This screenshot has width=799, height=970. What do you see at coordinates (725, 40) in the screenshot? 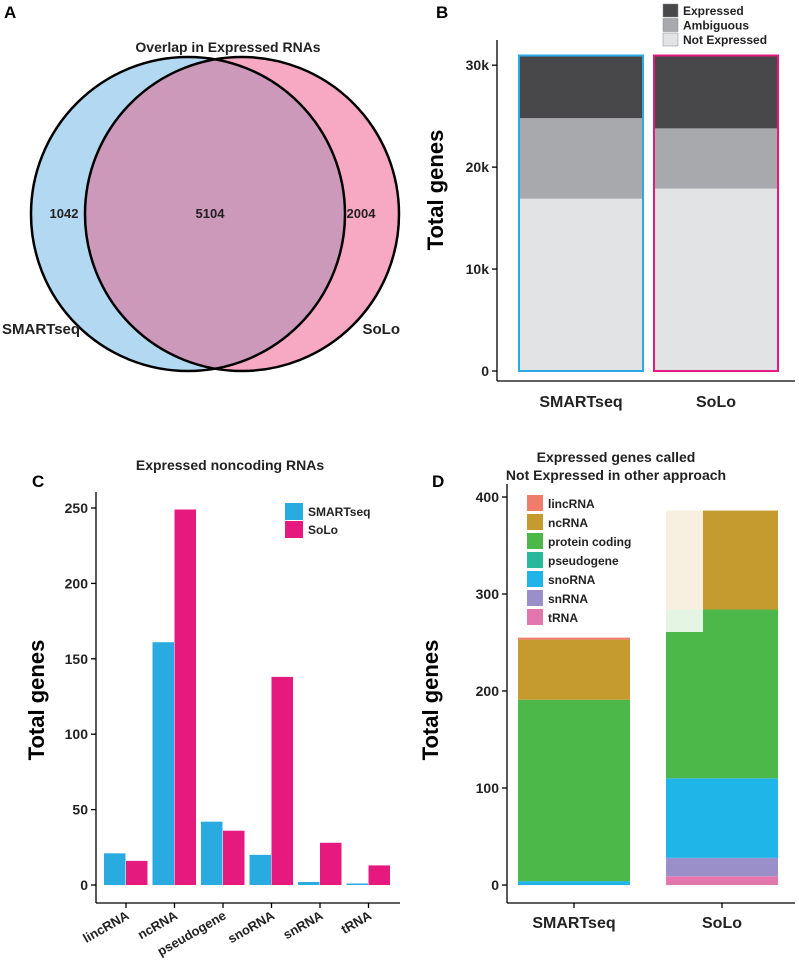
I see `legend-label-not-expressed: Not Expressed` at bounding box center [725, 40].